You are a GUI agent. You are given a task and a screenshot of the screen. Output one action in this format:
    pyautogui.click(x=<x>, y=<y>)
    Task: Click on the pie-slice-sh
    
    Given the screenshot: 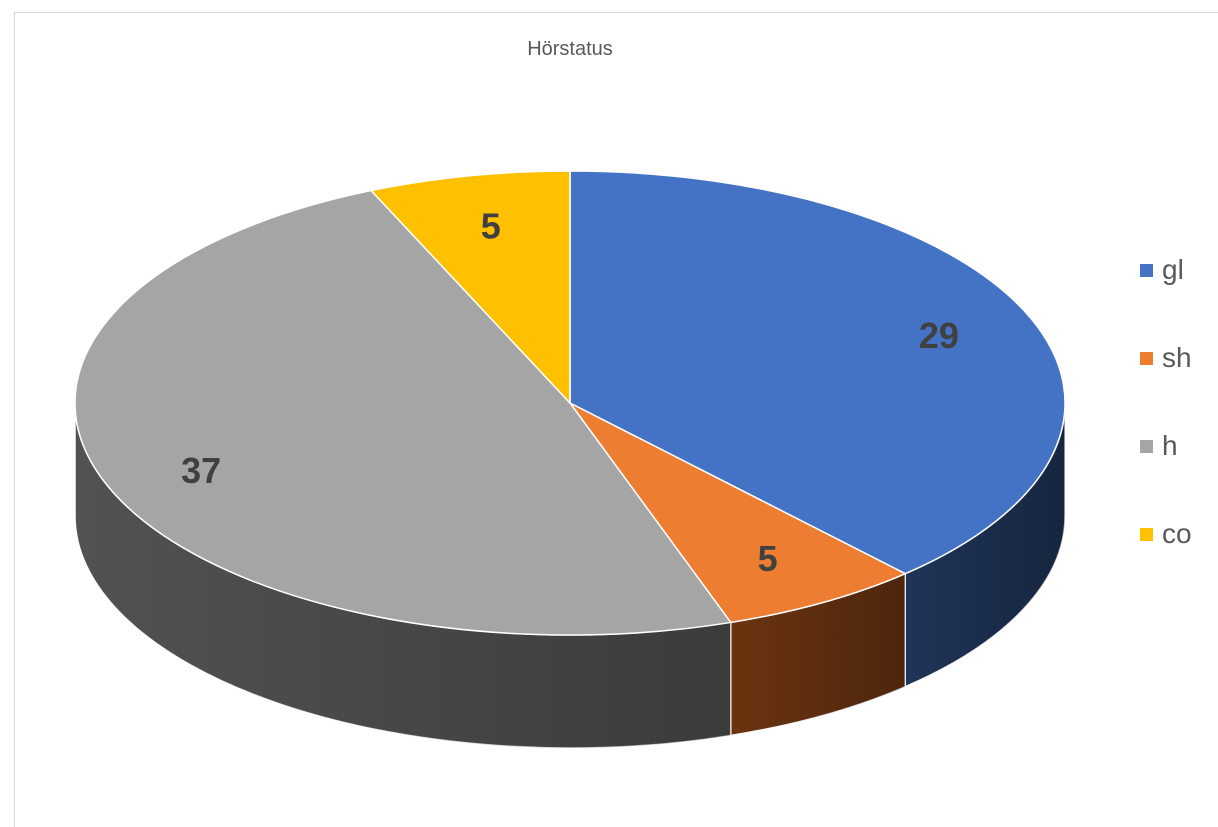 What is the action you would take?
    pyautogui.click(x=738, y=513)
    